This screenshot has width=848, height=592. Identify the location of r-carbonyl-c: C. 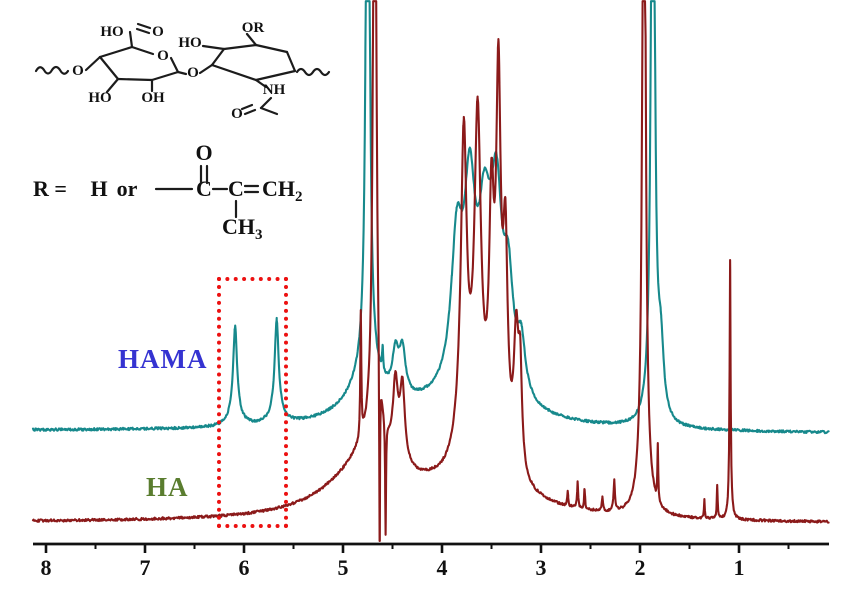
(204, 188).